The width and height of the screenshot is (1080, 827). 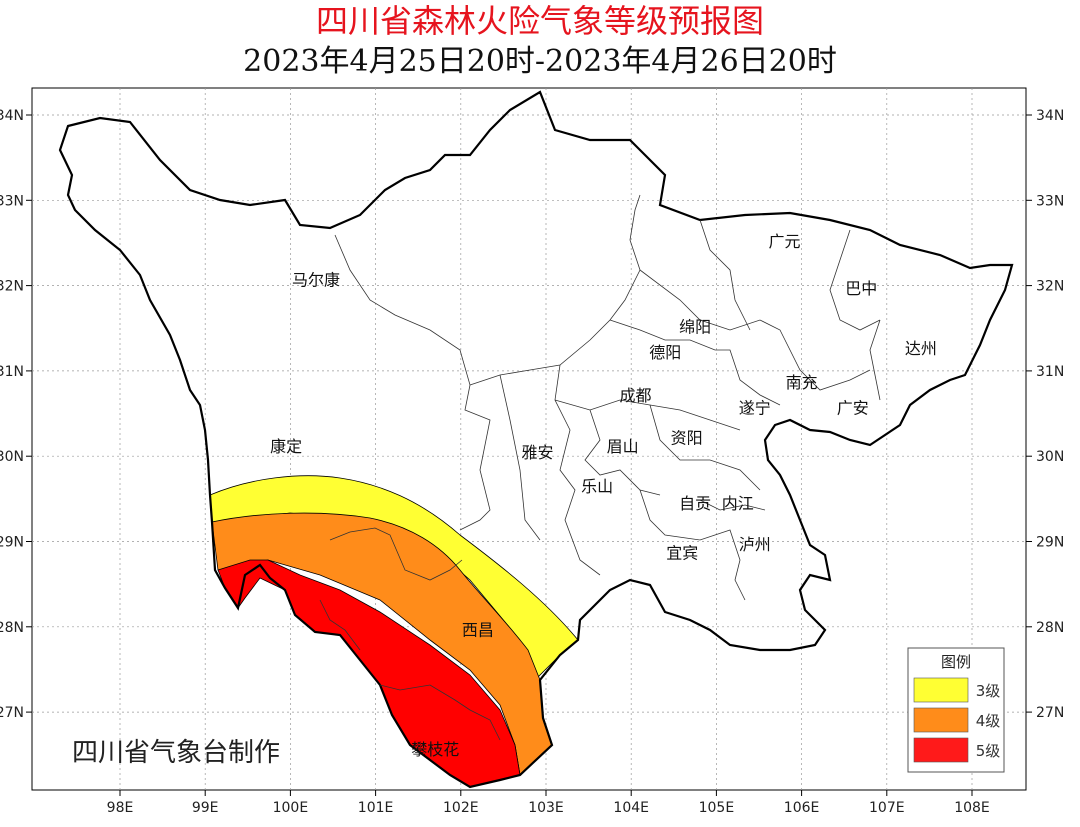 I want to click on lat-tick-label-left: 32N, so click(x=12, y=287).